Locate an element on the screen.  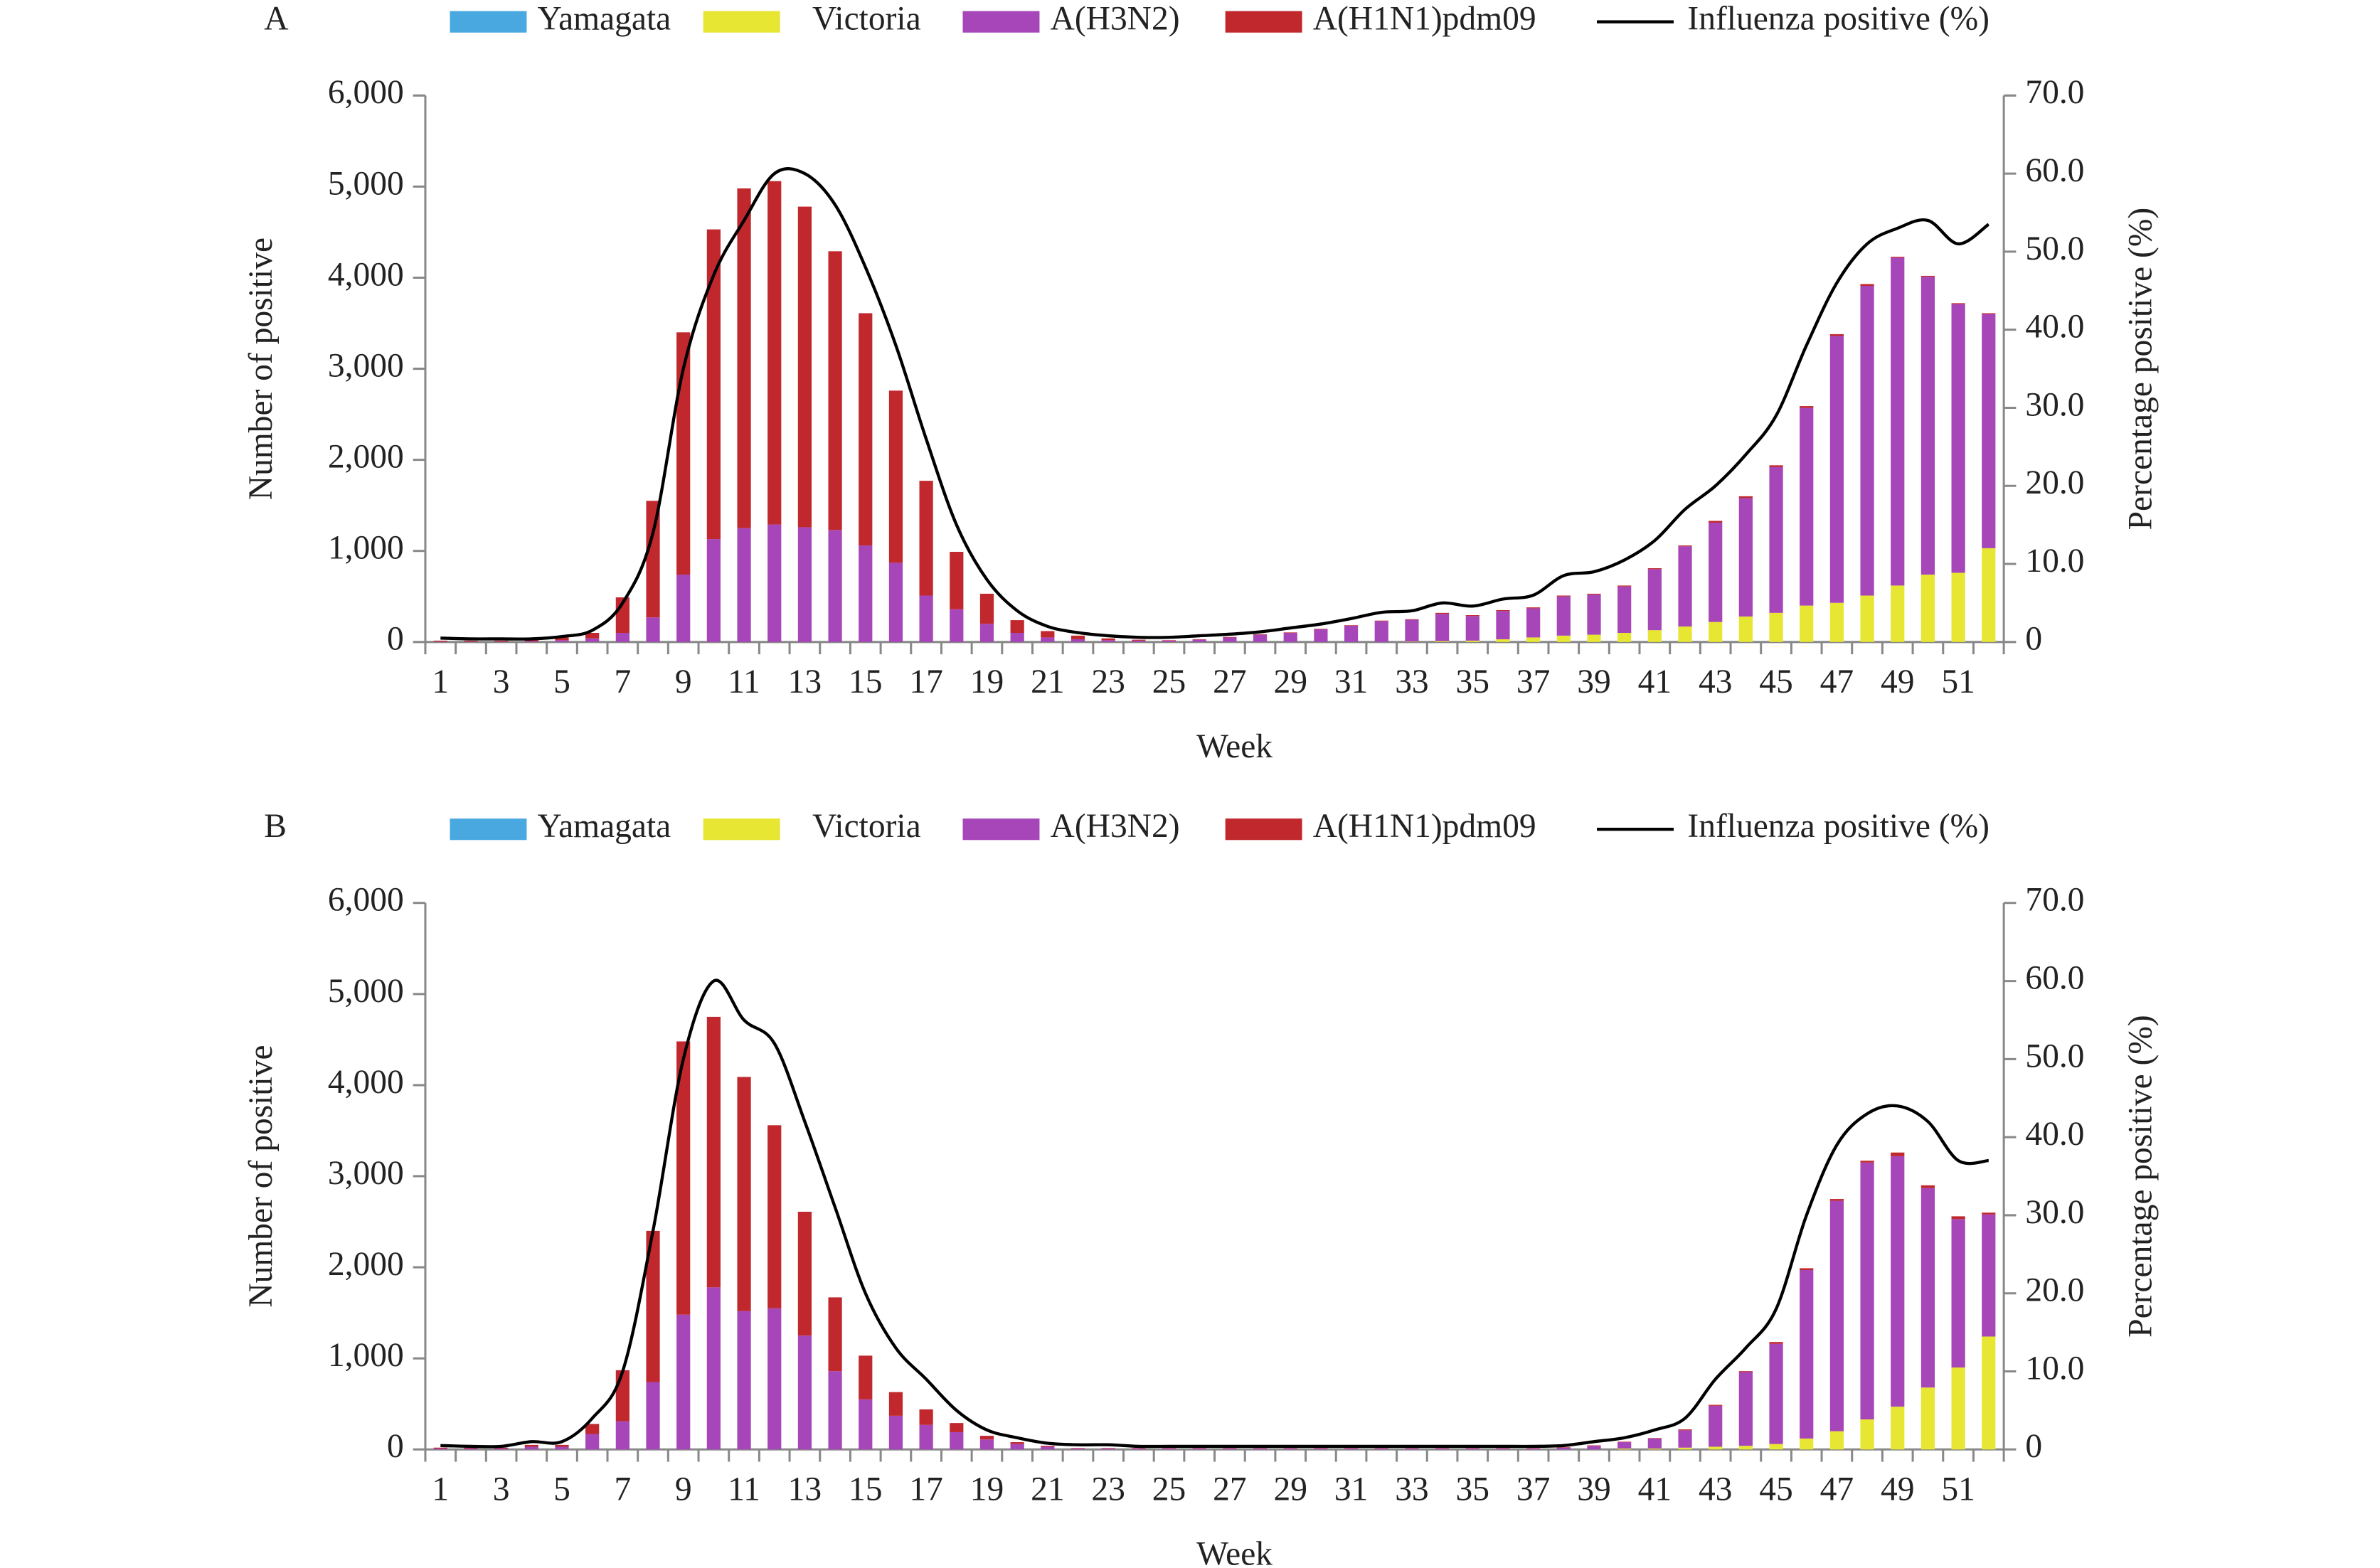
y-tick-label: 1,000 is located at coordinates (366, 548).